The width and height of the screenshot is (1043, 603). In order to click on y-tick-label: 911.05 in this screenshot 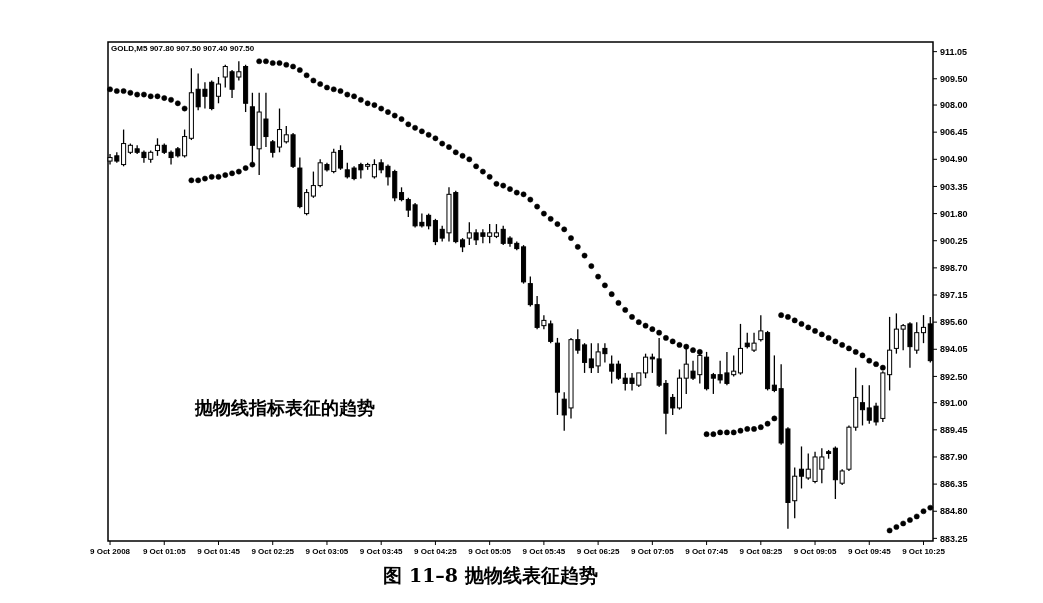, I will do `click(954, 51)`.